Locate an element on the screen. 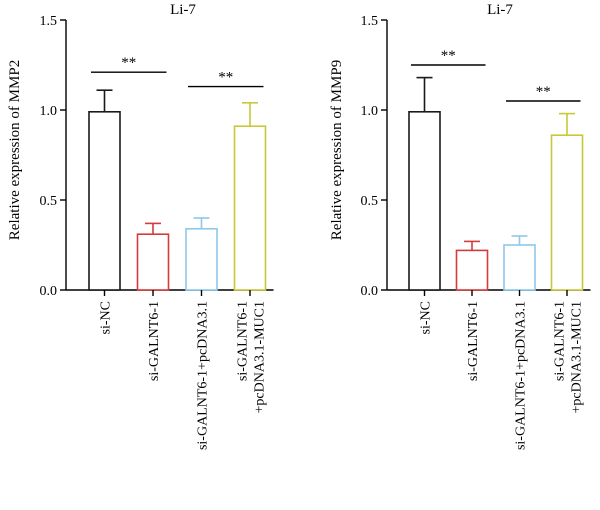  y-axis-label: Relative expression of MMP2 is located at coordinates (15, 150).